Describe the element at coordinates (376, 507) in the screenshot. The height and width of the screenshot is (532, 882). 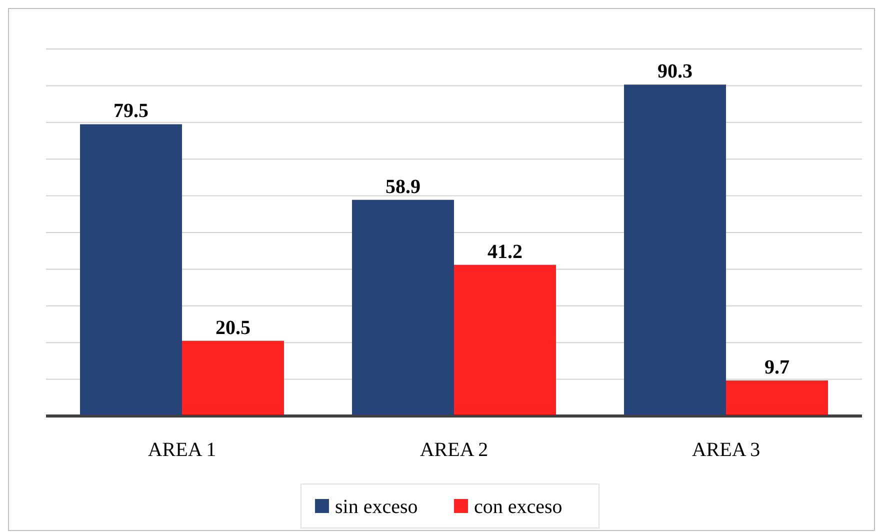
I see `legend-label: sin exceso` at that location.